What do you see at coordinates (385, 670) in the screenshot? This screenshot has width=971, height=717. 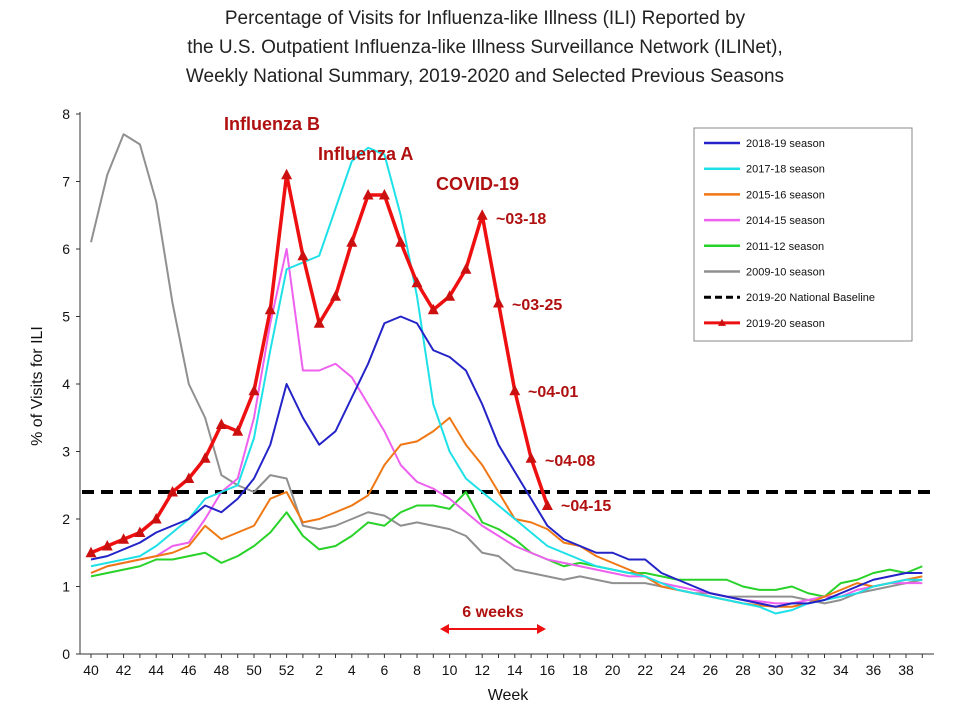 I see `x-tick-label: 6` at bounding box center [385, 670].